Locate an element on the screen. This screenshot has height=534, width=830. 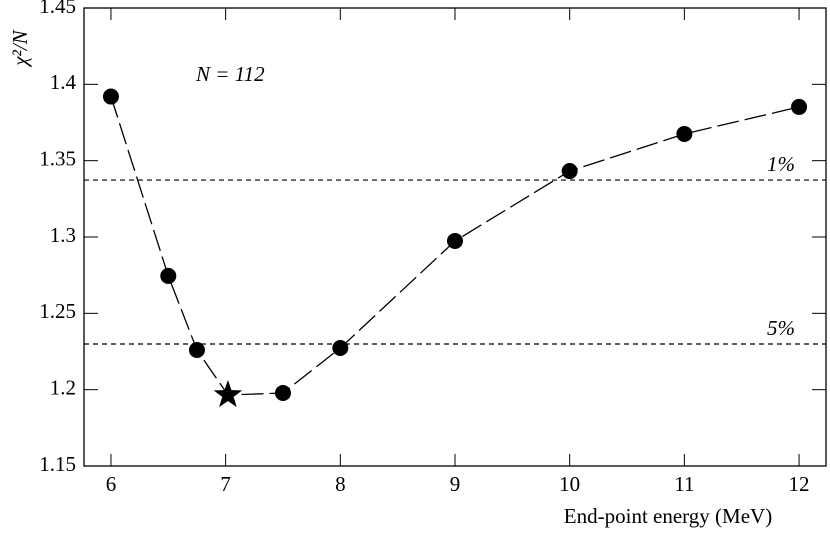
y-tick-label: 1.2 is located at coordinates (63, 387).